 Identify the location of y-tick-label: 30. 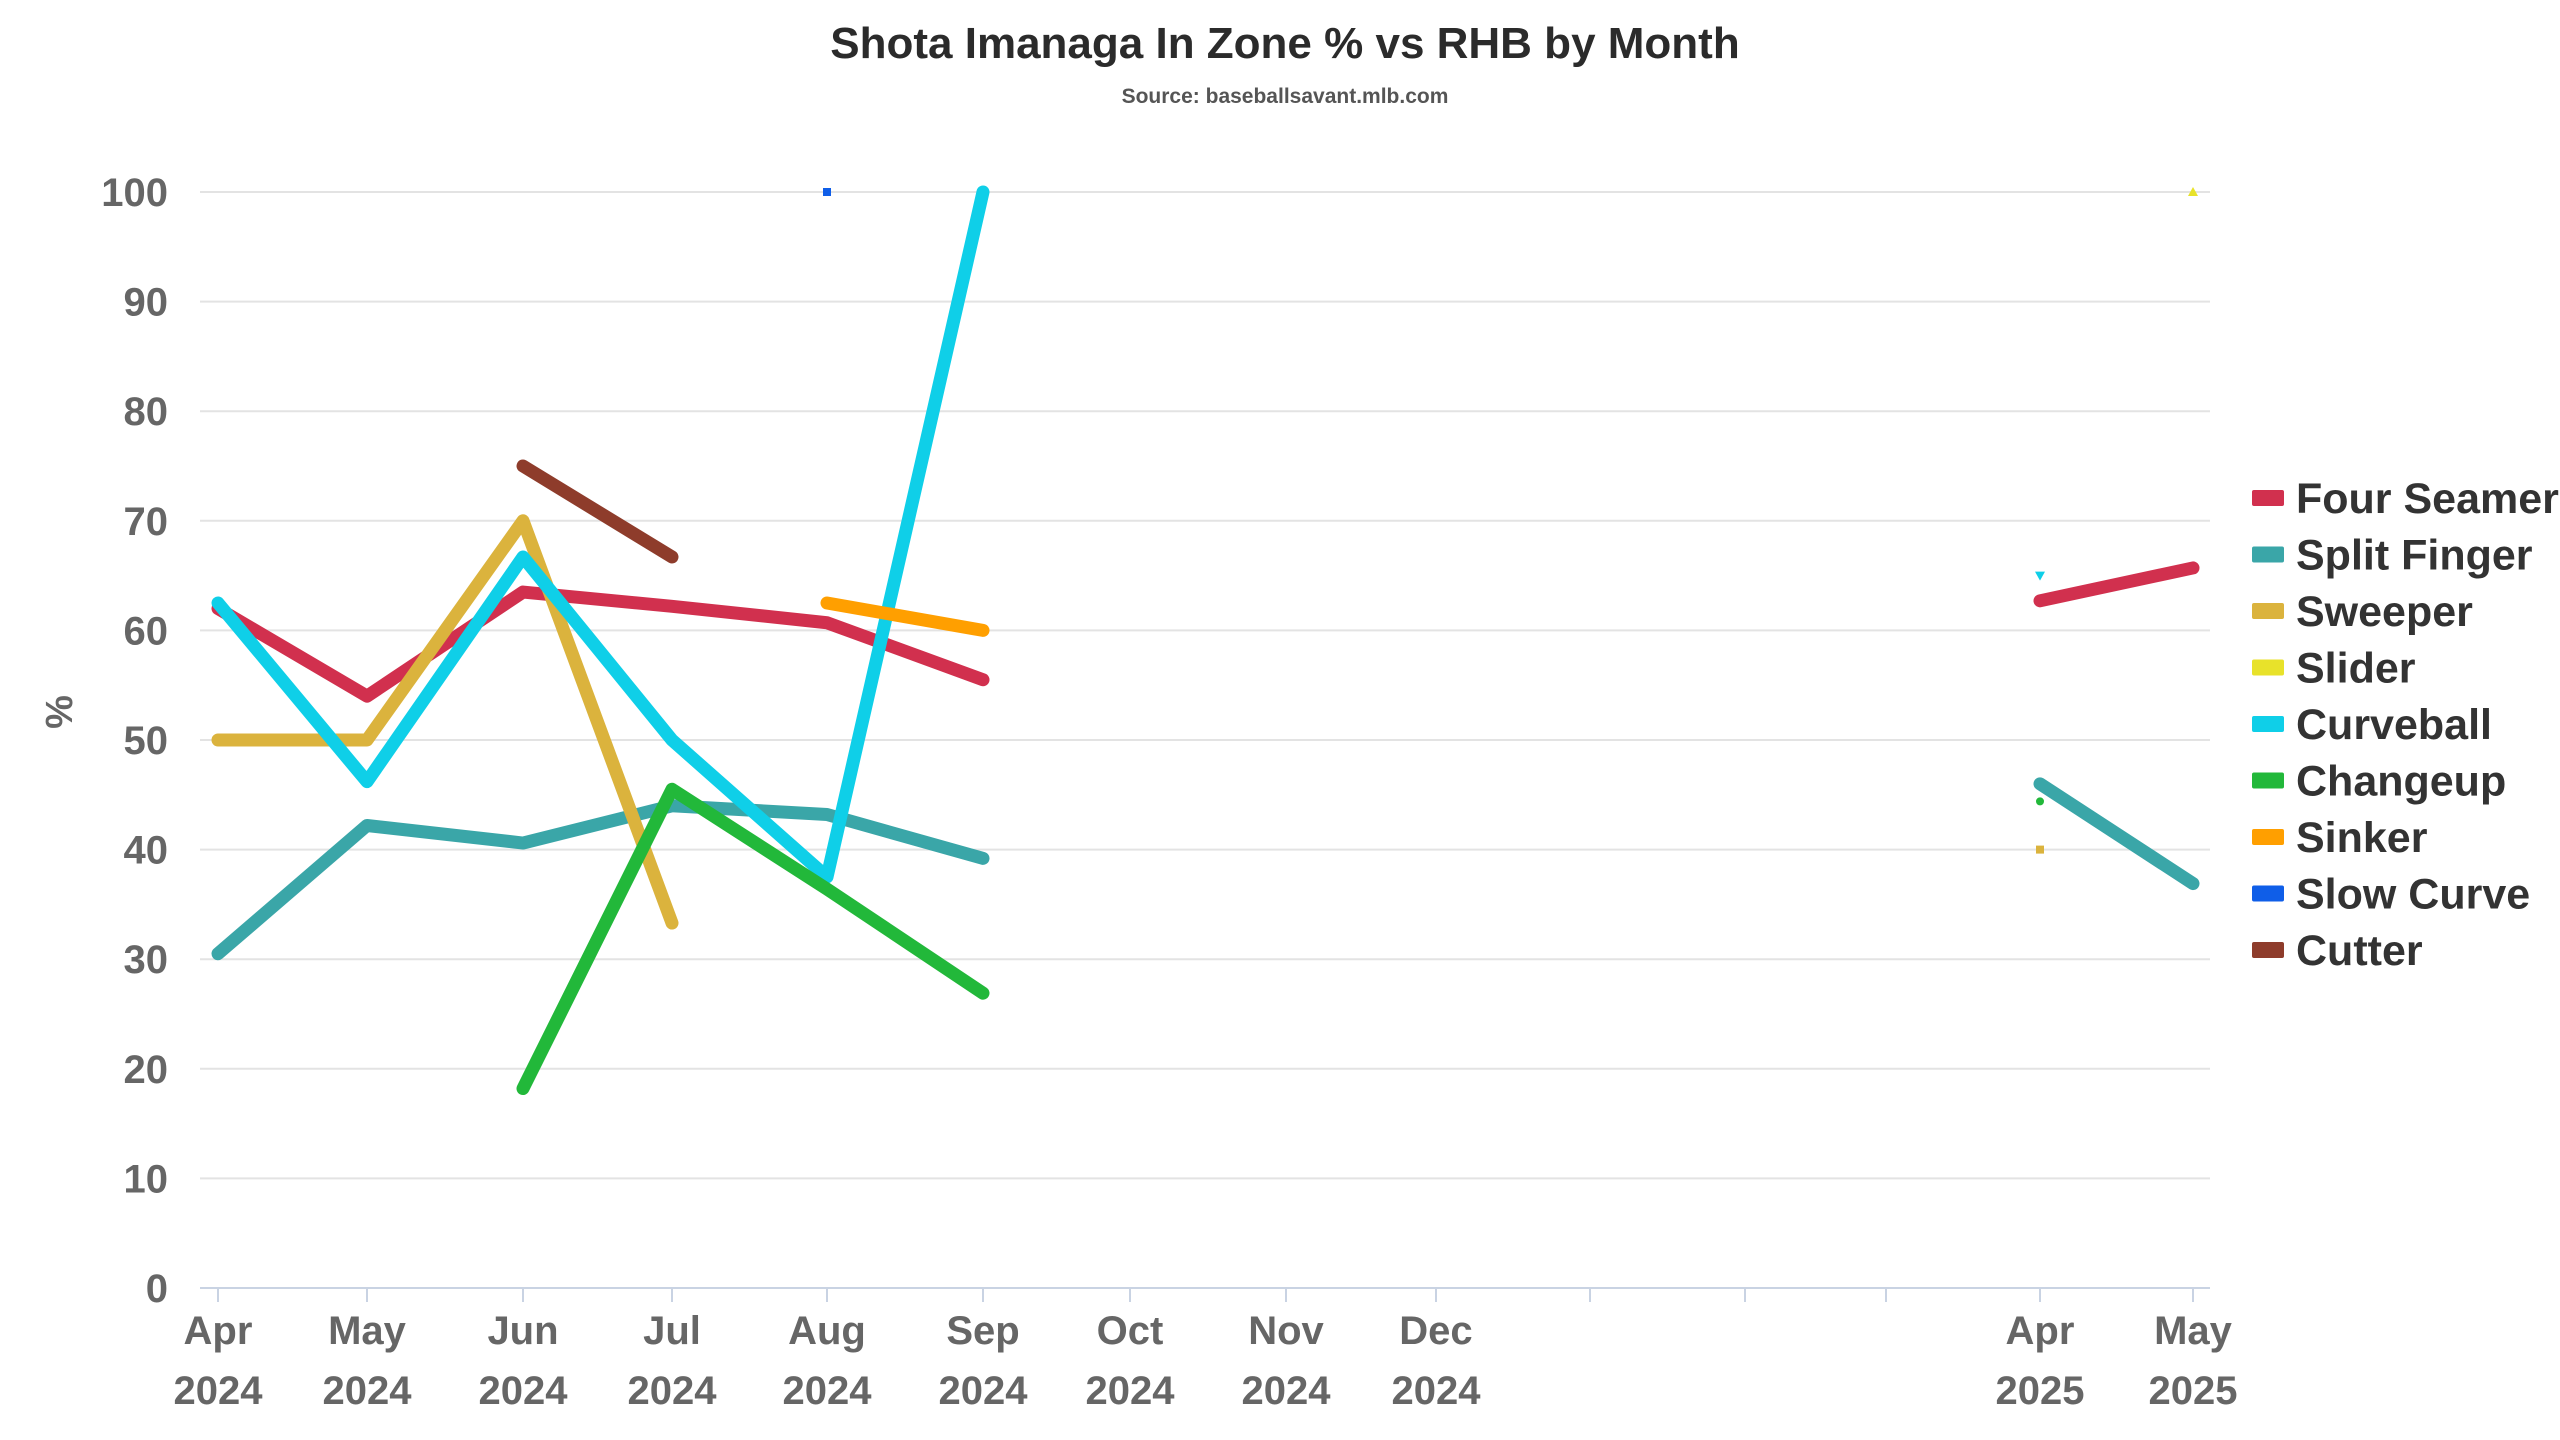
(146, 960).